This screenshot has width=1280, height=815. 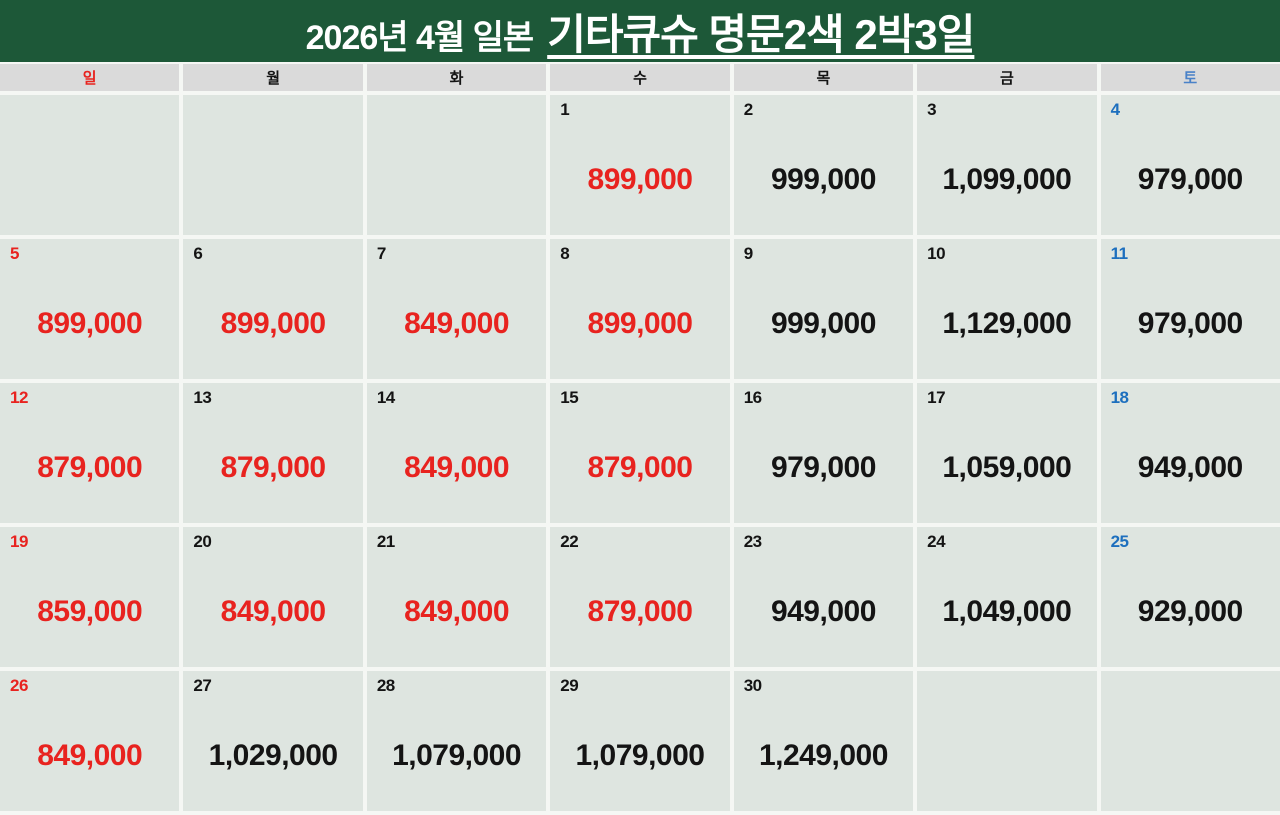 What do you see at coordinates (90, 77) in the screenshot?
I see `weekday-header-0: 일` at bounding box center [90, 77].